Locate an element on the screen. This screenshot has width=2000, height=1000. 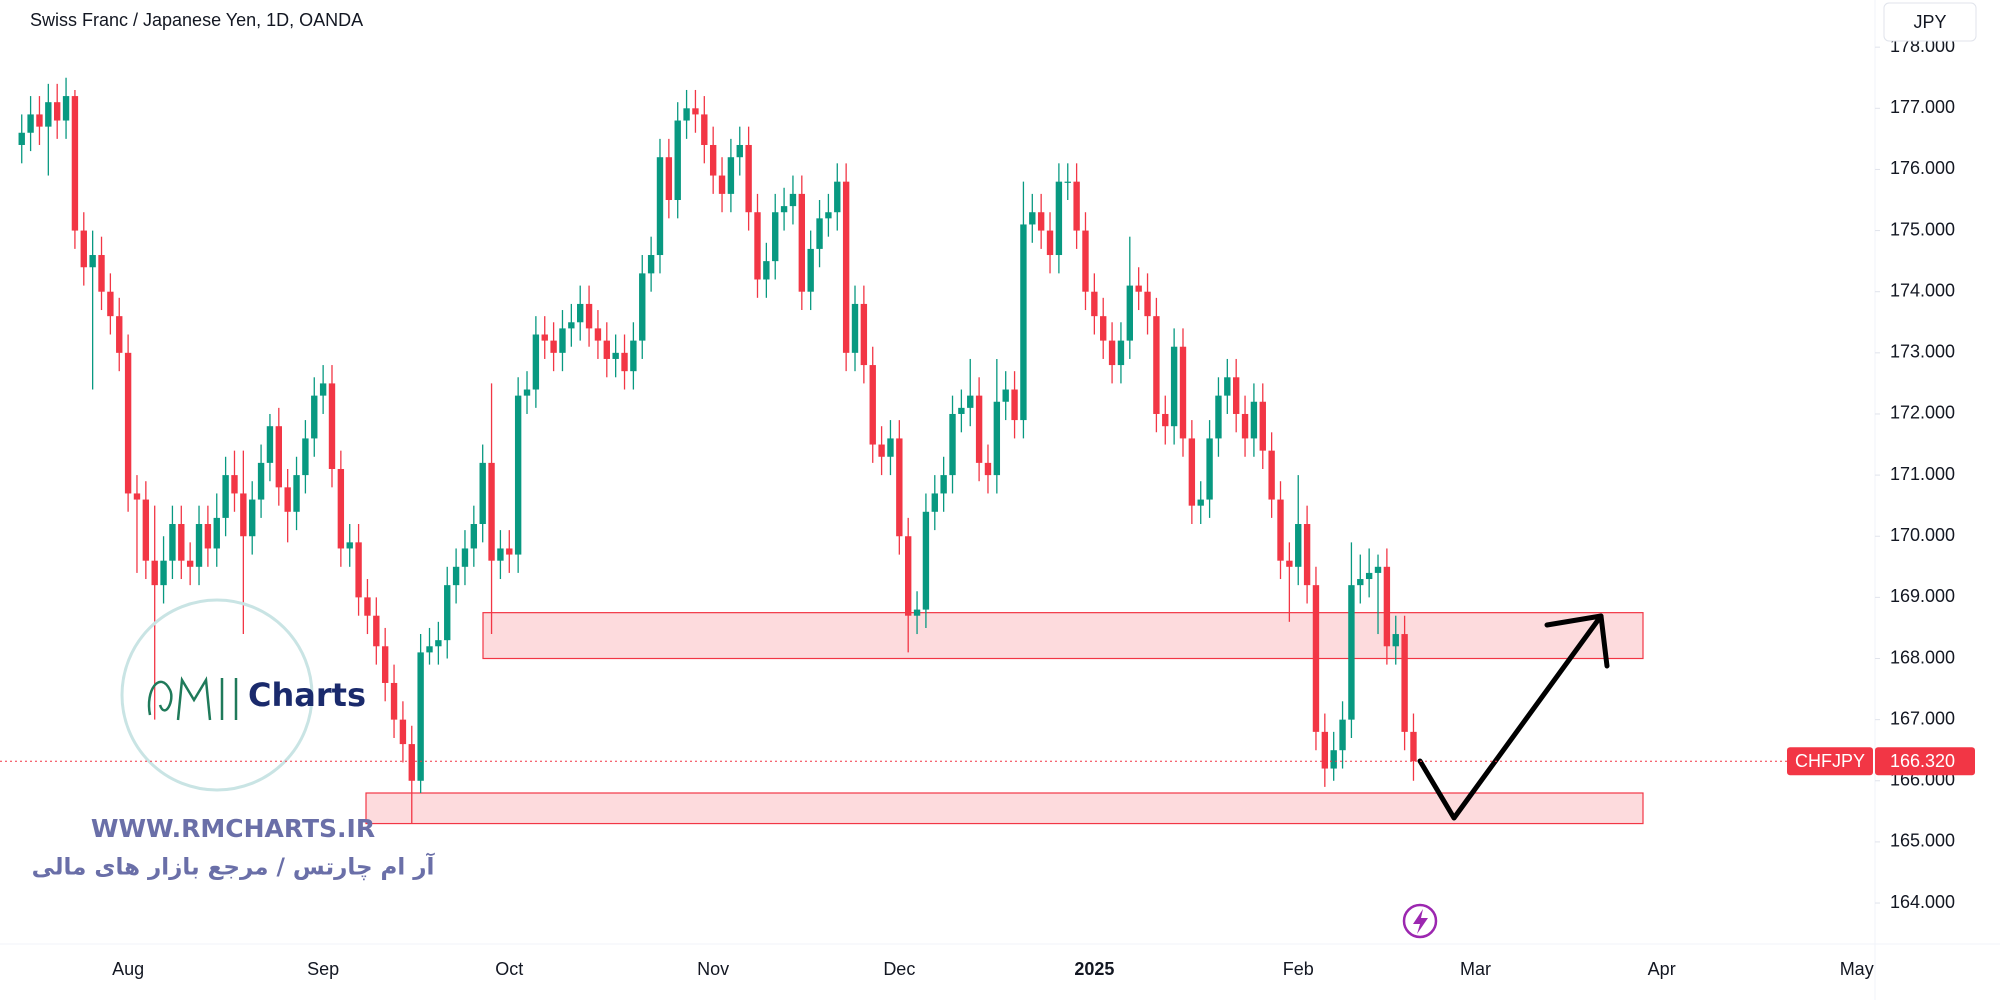
x-tick-label: Nov is located at coordinates (713, 969).